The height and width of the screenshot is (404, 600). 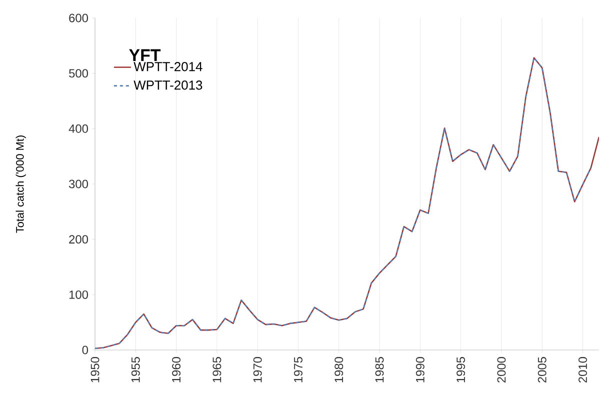 What do you see at coordinates (461, 369) in the screenshot?
I see `x-tick-label: 1995` at bounding box center [461, 369].